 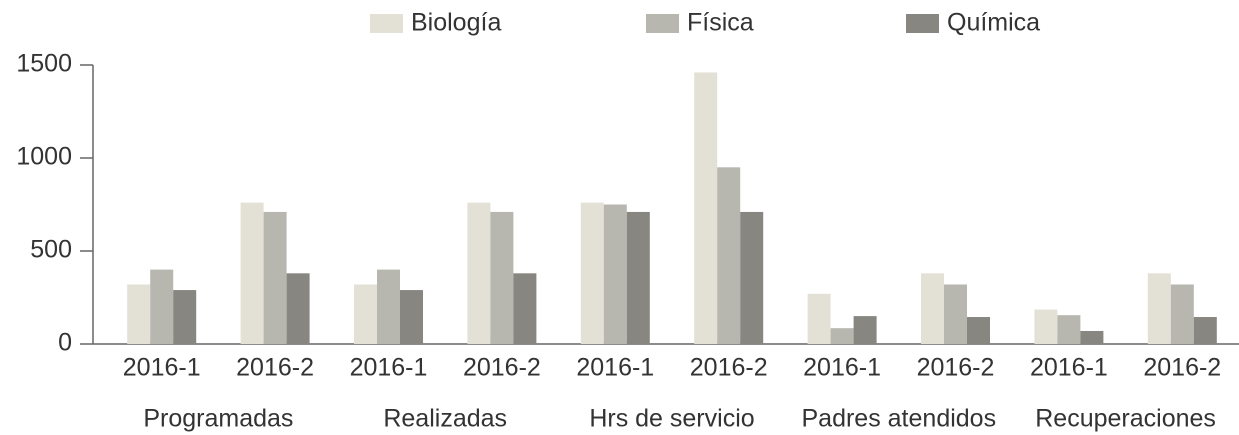 What do you see at coordinates (899, 419) in the screenshot?
I see `group-label: Padres atendidos` at bounding box center [899, 419].